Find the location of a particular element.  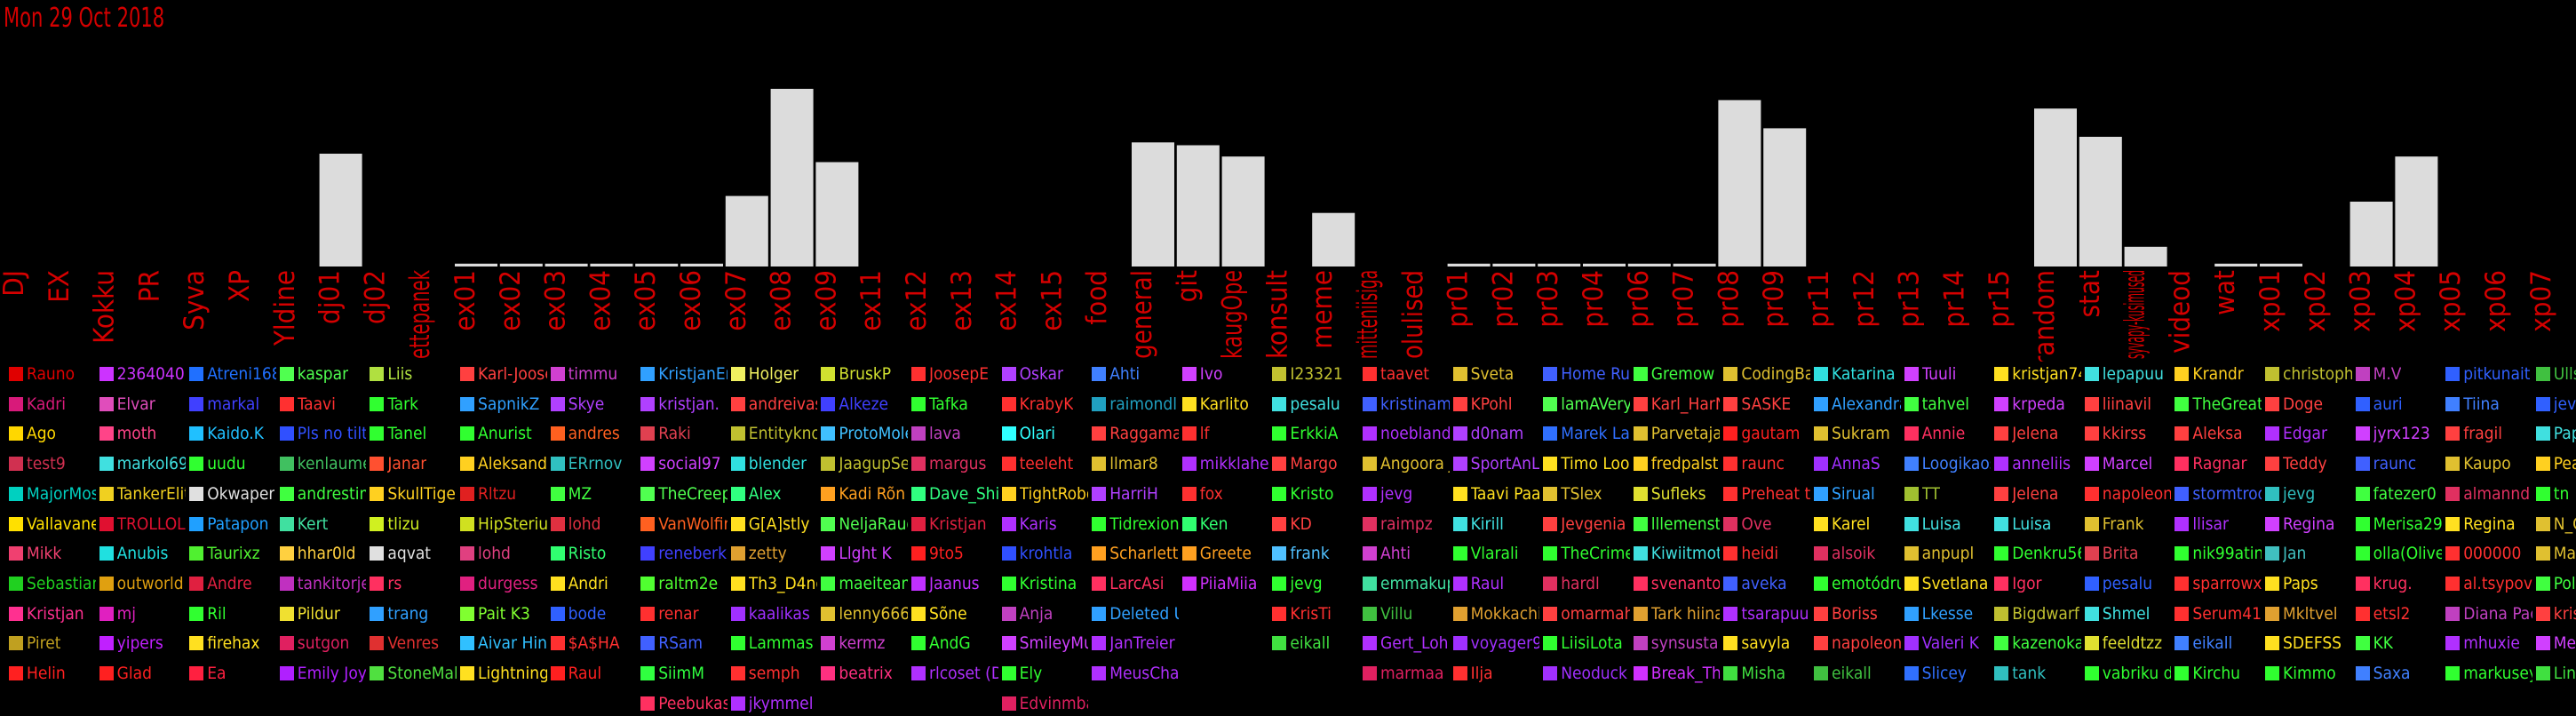

legend-label: vabriku di is located at coordinates (2137, 673).